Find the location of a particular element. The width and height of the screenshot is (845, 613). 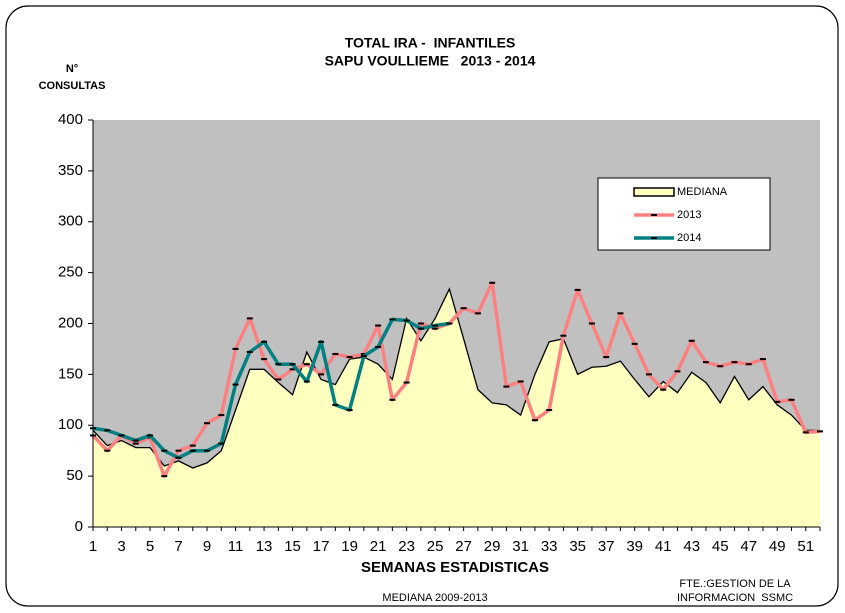

x-tick-label: 11 is located at coordinates (236, 546).